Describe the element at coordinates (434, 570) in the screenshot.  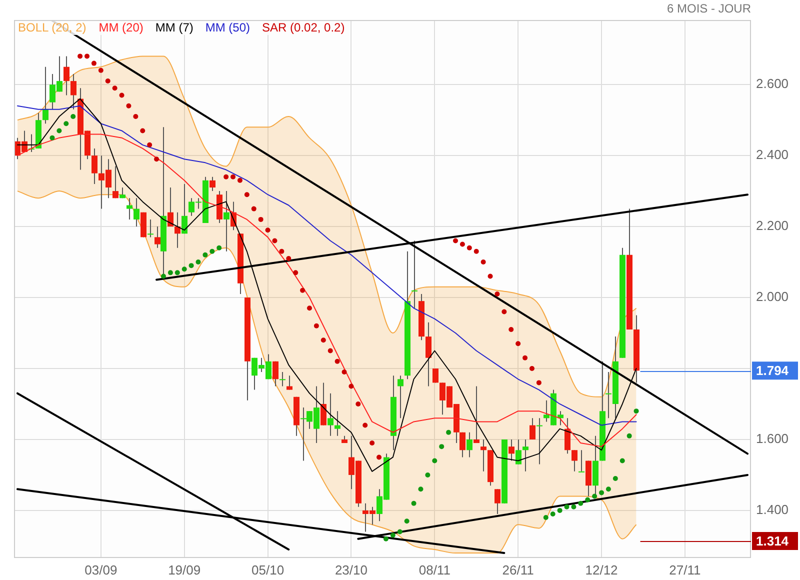
I see `x-tick-label: 08/11` at that location.